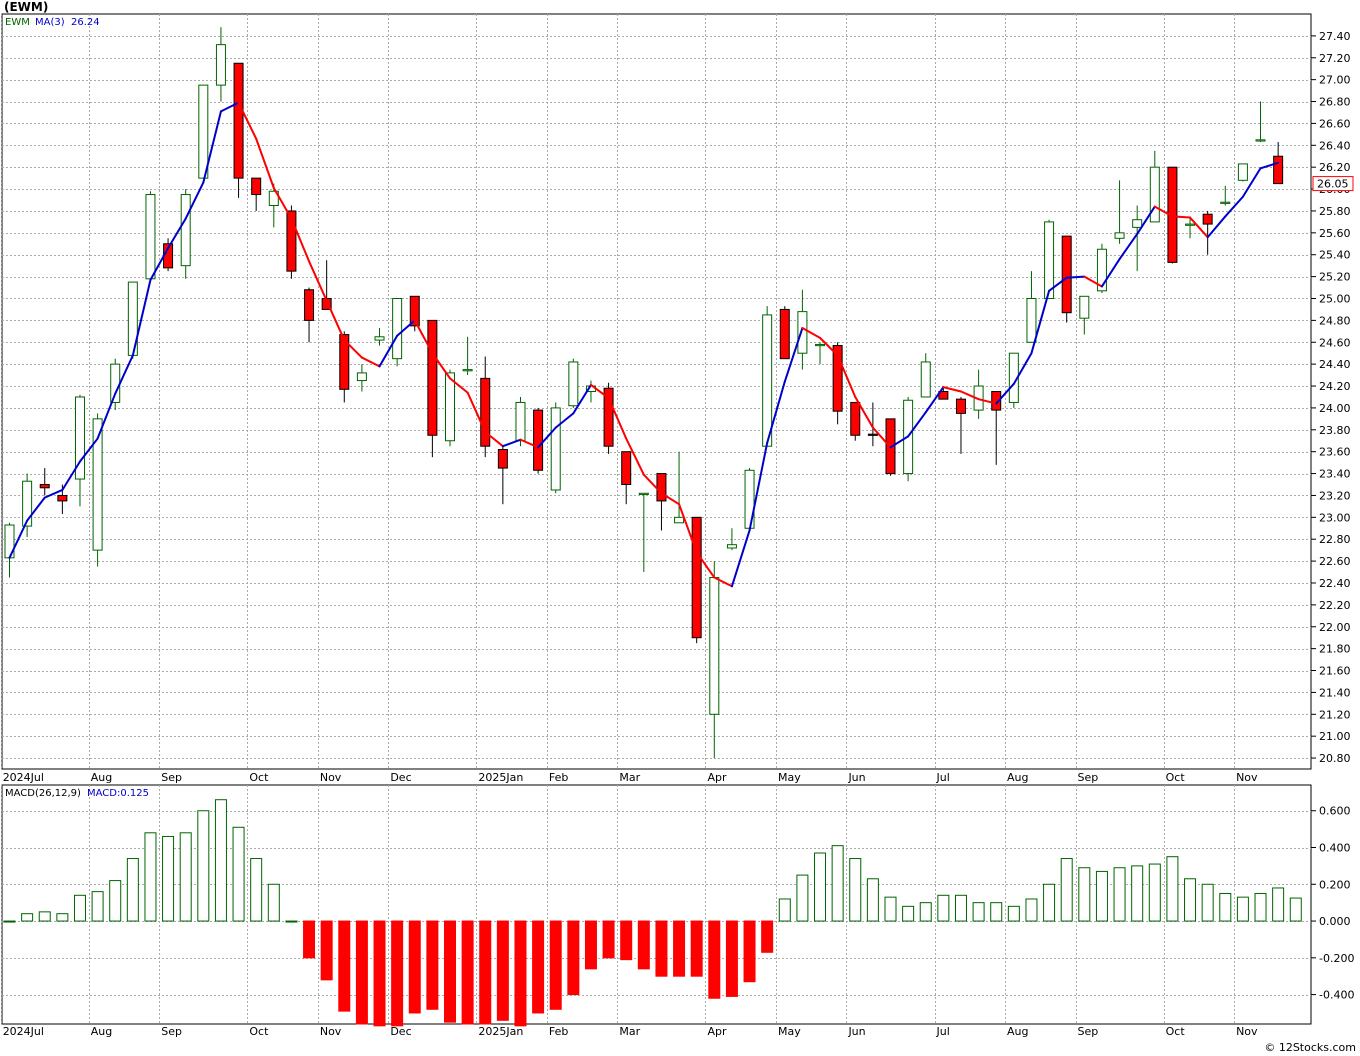  I want to click on price-y-tick-label: 23.00, so click(1335, 517).